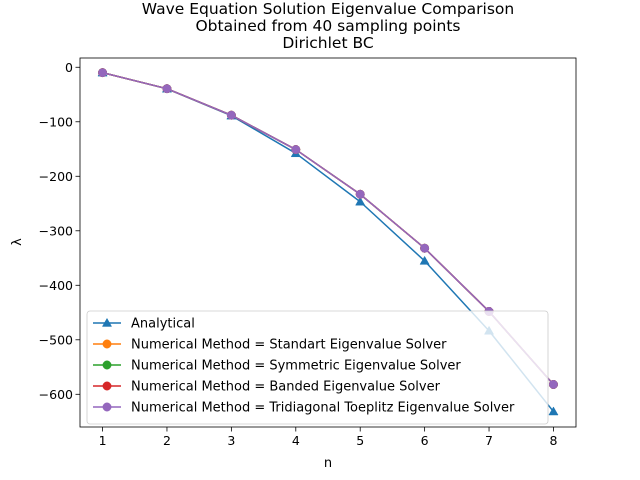  Describe the element at coordinates (360, 440) in the screenshot. I see `x-tick-label: 5` at that location.